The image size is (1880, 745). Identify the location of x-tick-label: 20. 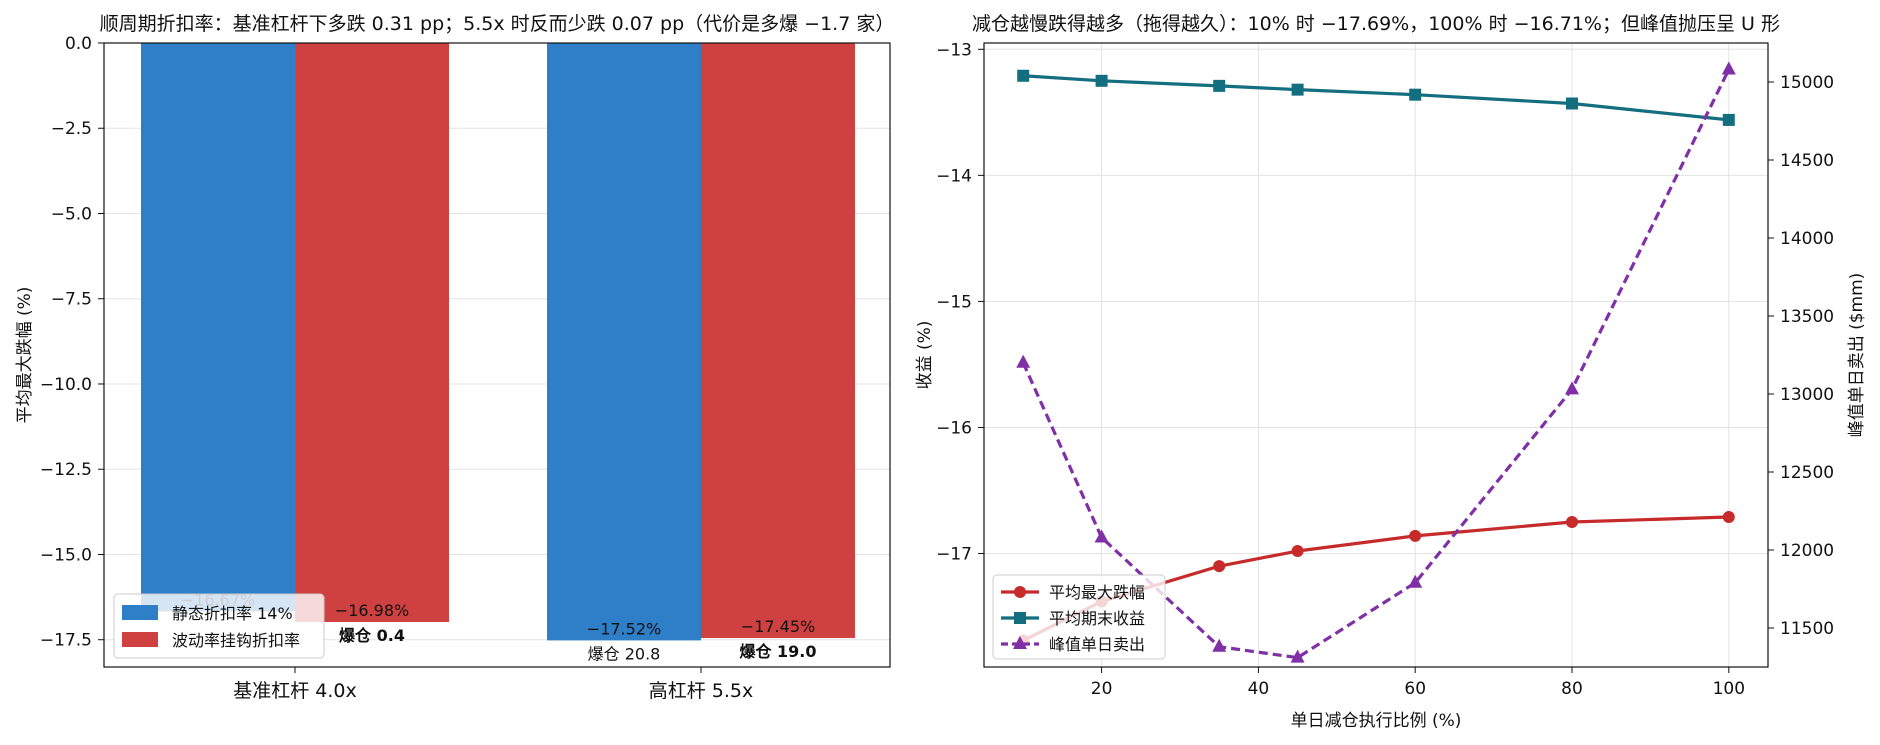
(1102, 689).